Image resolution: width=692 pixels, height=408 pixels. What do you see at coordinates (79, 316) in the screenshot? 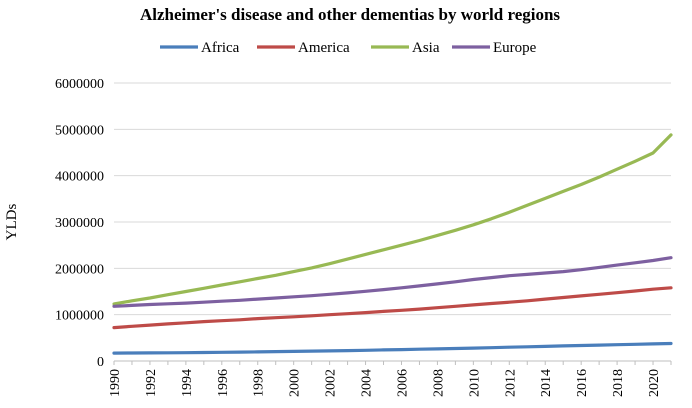
I see `y-tick-label: 1000000` at bounding box center [79, 316].